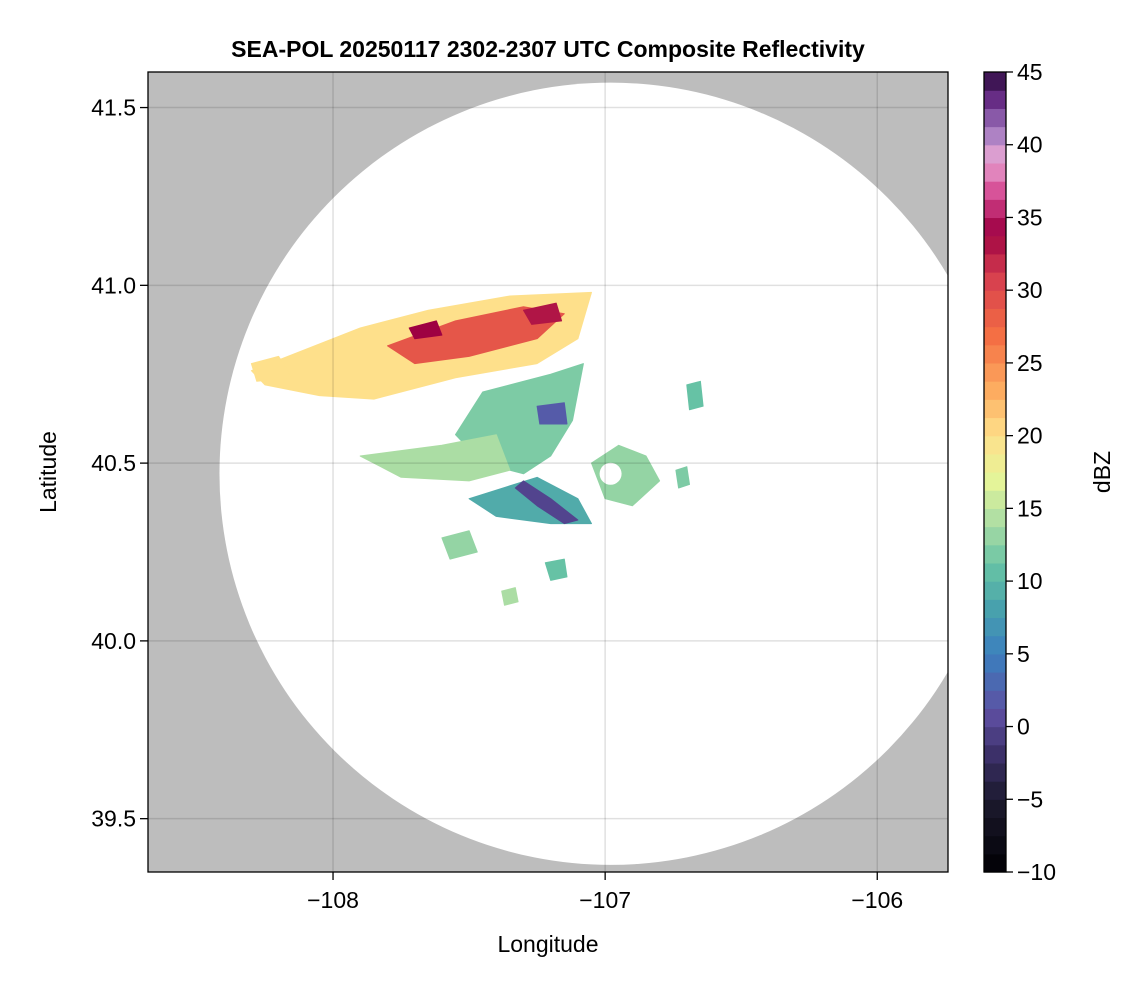 The width and height of the screenshot is (1146, 995). Describe the element at coordinates (476, 335) in the screenshot. I see `echo-north-core` at that location.